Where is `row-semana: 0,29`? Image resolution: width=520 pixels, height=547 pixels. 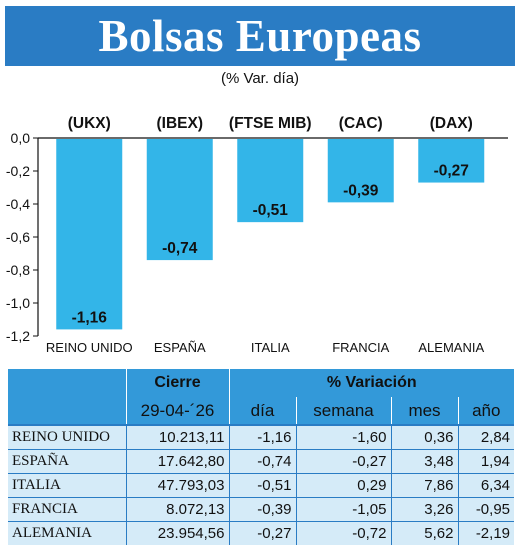
row-semana: 0,29 is located at coordinates (344, 485).